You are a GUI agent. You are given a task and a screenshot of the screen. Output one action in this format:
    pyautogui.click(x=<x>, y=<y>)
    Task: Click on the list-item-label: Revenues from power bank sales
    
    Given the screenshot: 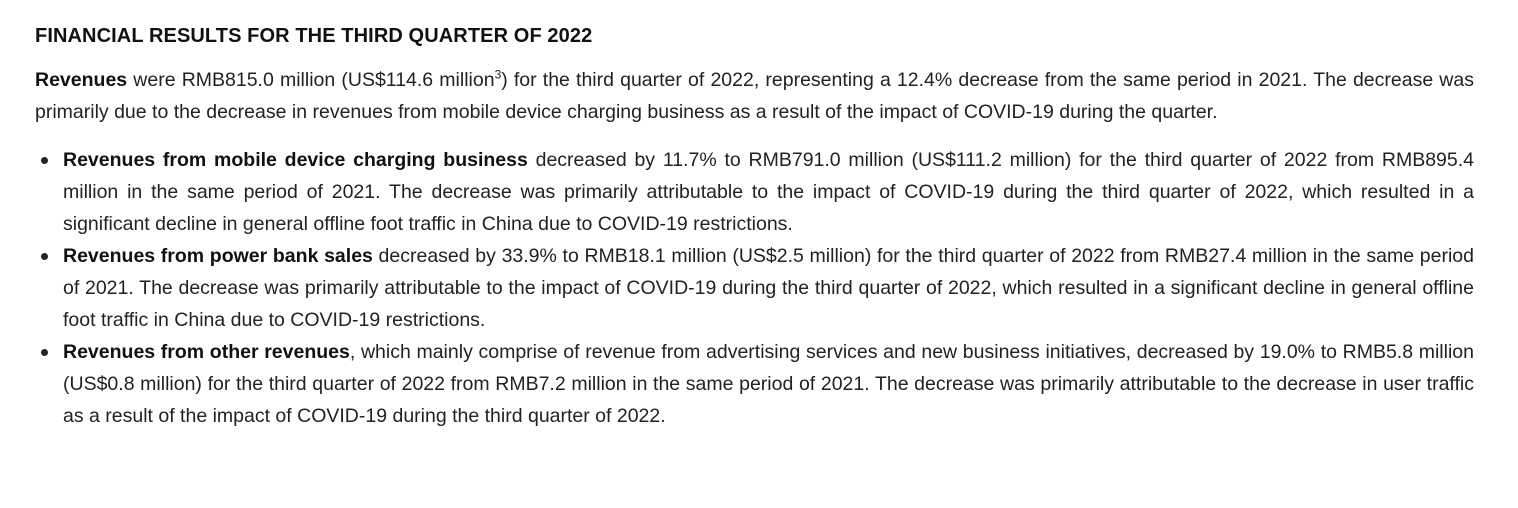 What is the action you would take?
    pyautogui.click(x=218, y=256)
    